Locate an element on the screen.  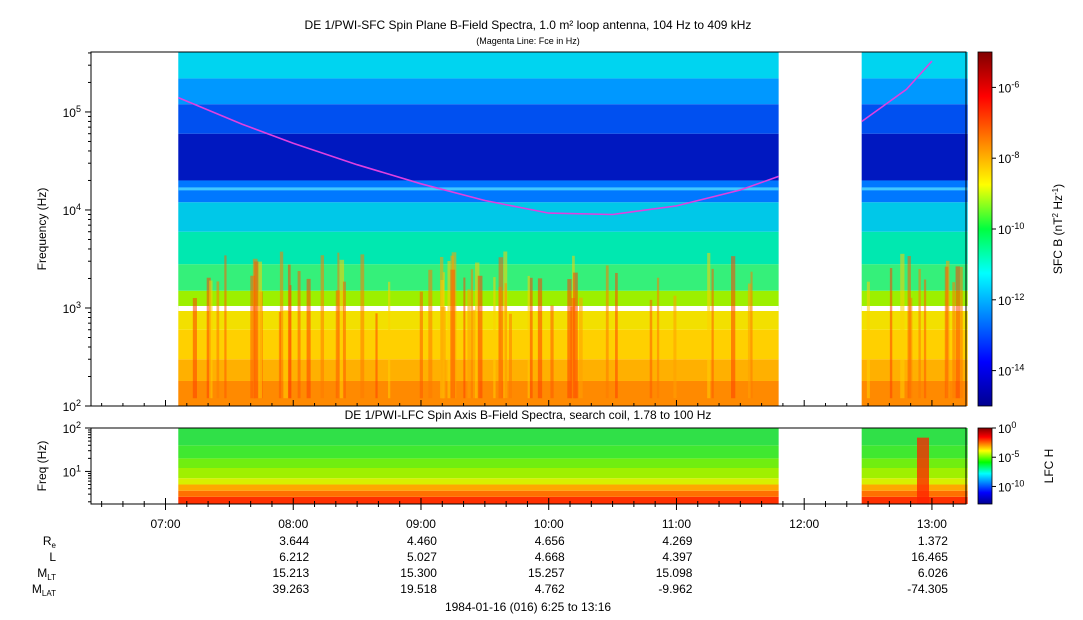
sfc-y-tick-label: 10⁴ is located at coordinates (72, 210).